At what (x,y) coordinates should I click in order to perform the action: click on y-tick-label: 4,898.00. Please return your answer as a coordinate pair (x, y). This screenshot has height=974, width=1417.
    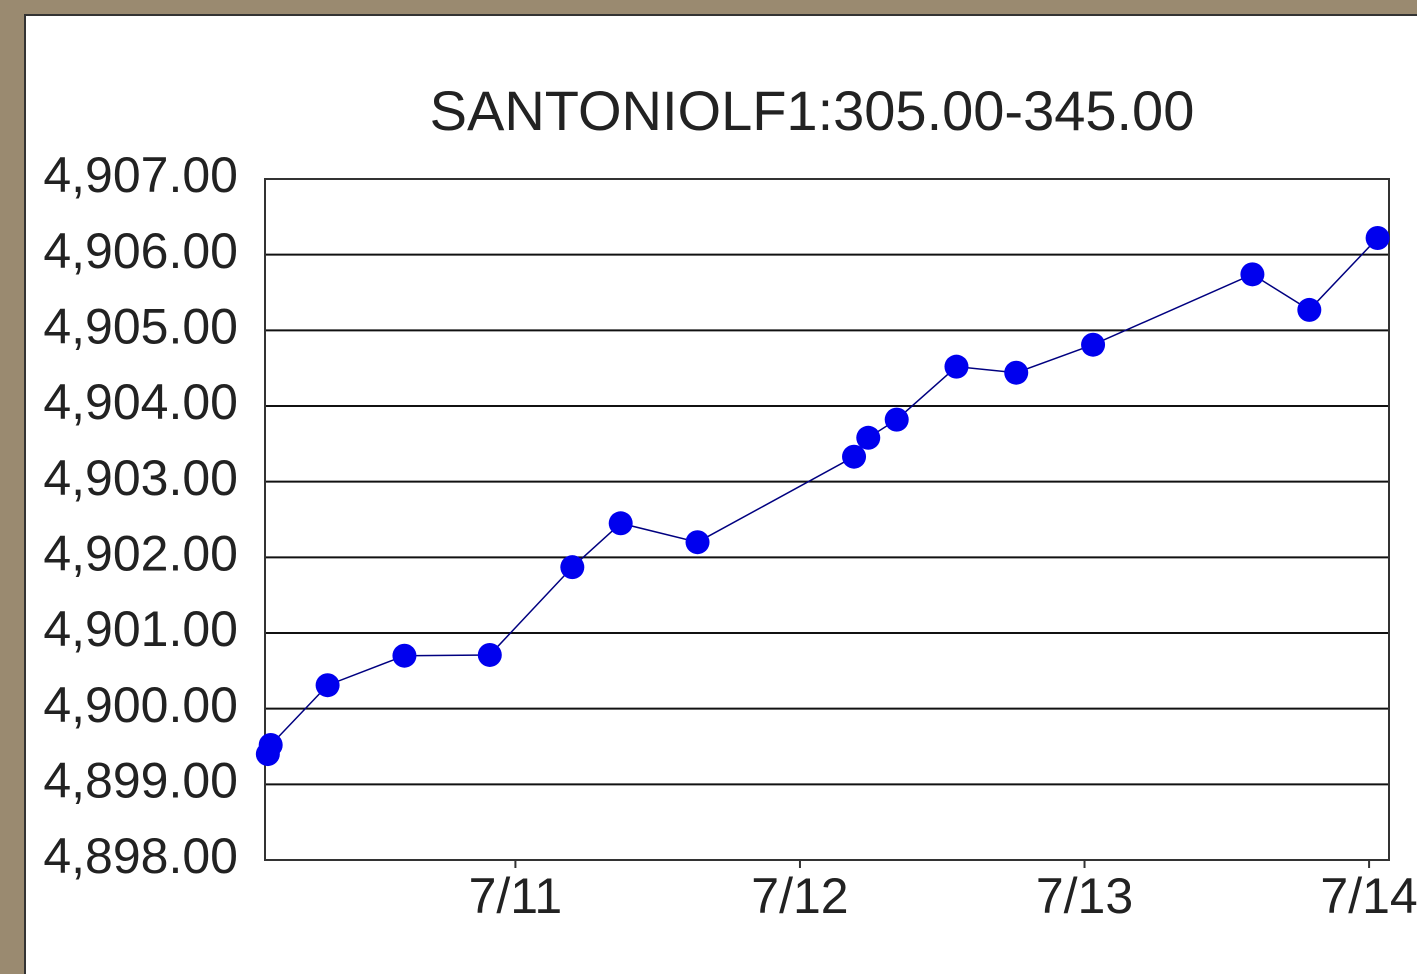
    Looking at the image, I should click on (140, 856).